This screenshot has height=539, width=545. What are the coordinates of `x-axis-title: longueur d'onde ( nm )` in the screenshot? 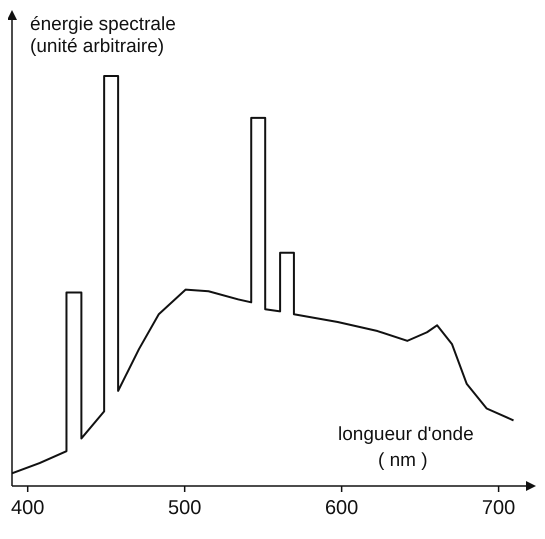 It's located at (406, 447).